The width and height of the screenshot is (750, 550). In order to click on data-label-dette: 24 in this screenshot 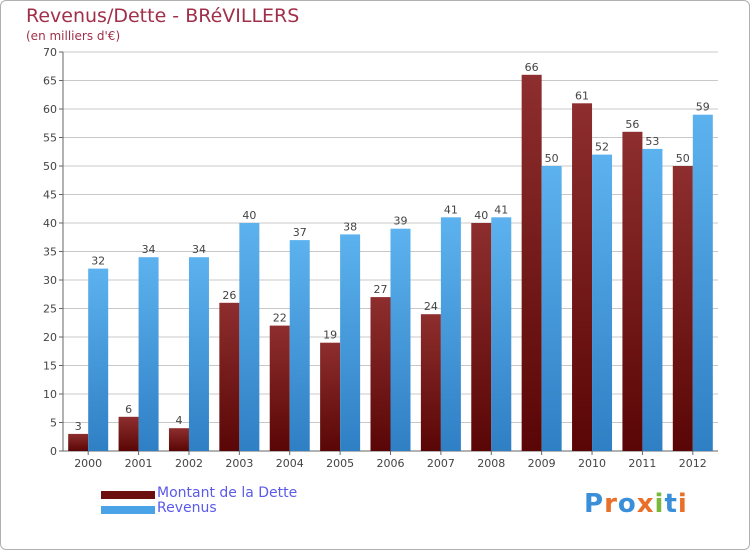, I will do `click(431, 306)`.